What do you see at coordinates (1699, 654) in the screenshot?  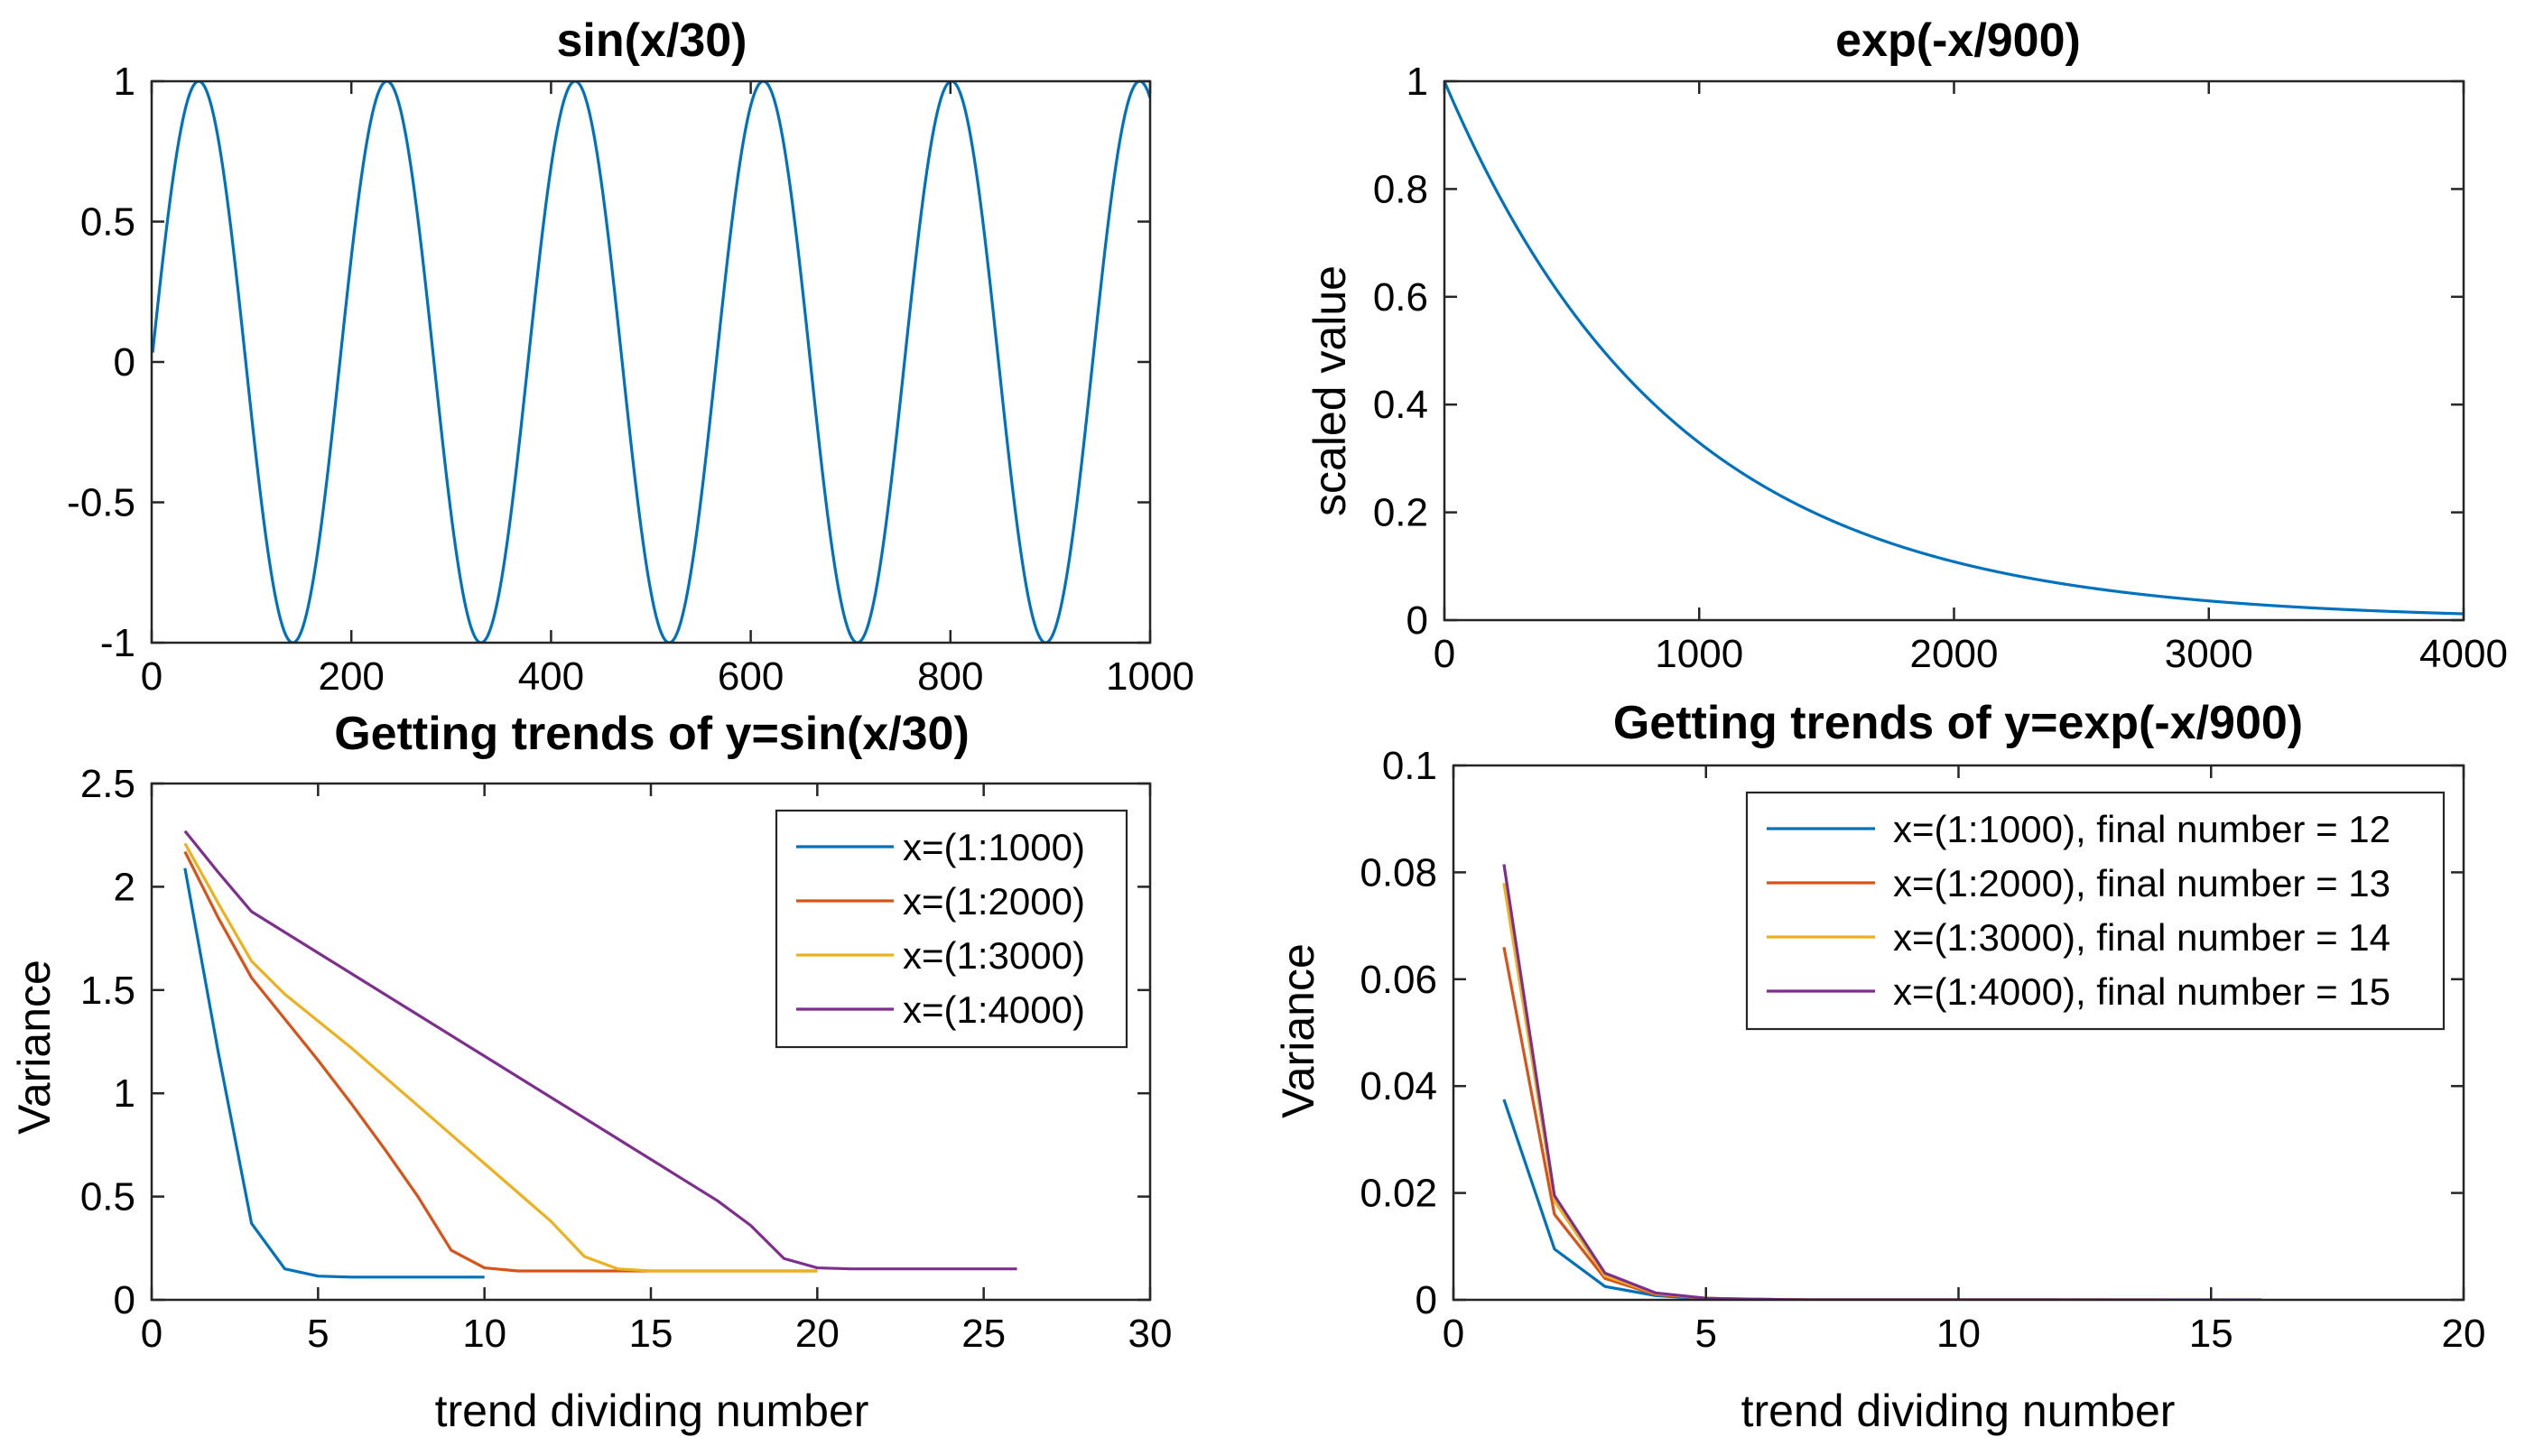 I see `exp-plot-xtick-label: 1000` at bounding box center [1699, 654].